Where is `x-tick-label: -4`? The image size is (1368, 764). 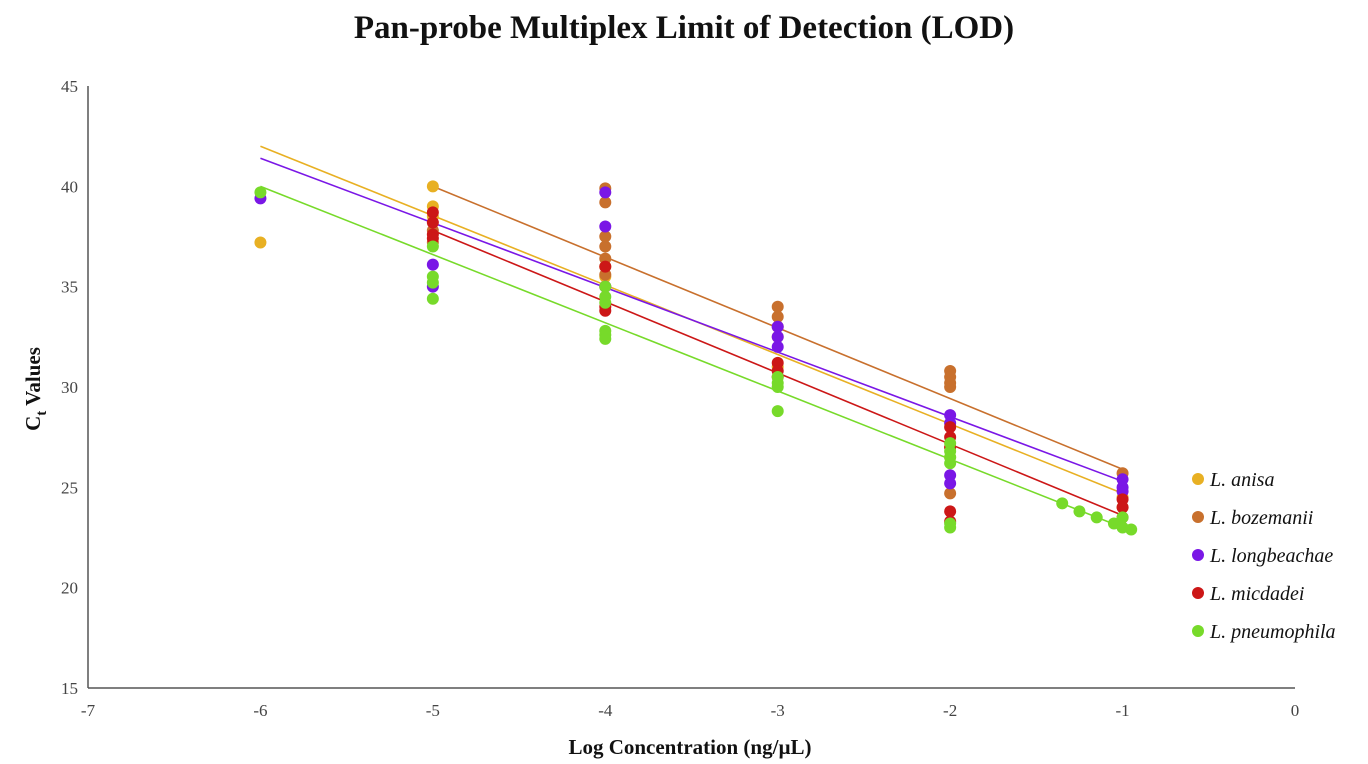 x-tick-label: -4 is located at coordinates (605, 710).